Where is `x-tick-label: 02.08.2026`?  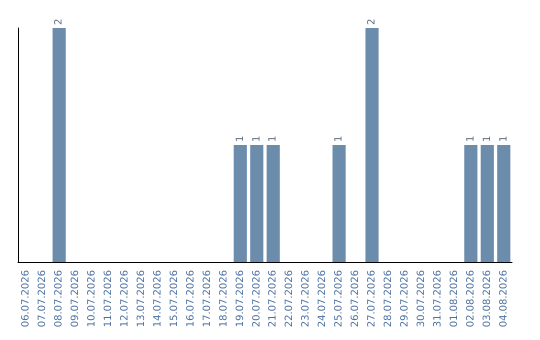 x-tick-label: 02.08.2026 is located at coordinates (470, 299).